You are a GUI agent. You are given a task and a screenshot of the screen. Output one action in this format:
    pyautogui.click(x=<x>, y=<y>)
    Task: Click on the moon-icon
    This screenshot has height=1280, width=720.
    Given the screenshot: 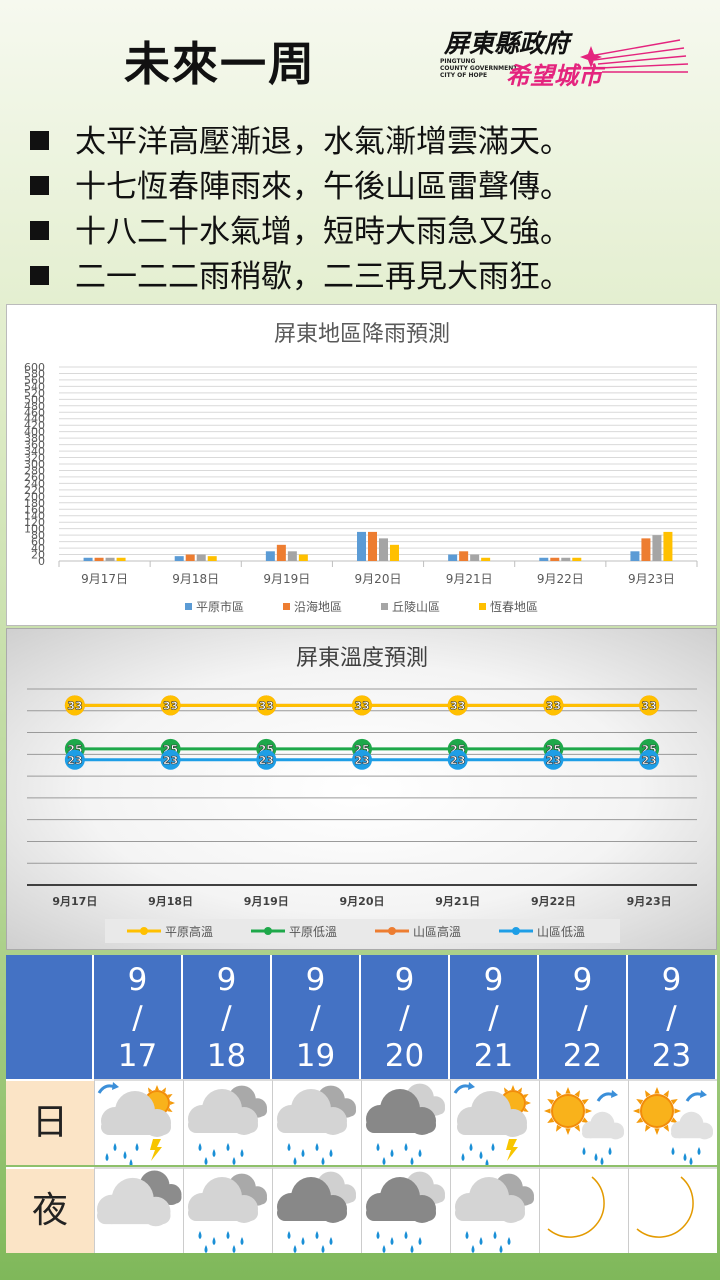 What is the action you would take?
    pyautogui.click(x=576, y=1207)
    